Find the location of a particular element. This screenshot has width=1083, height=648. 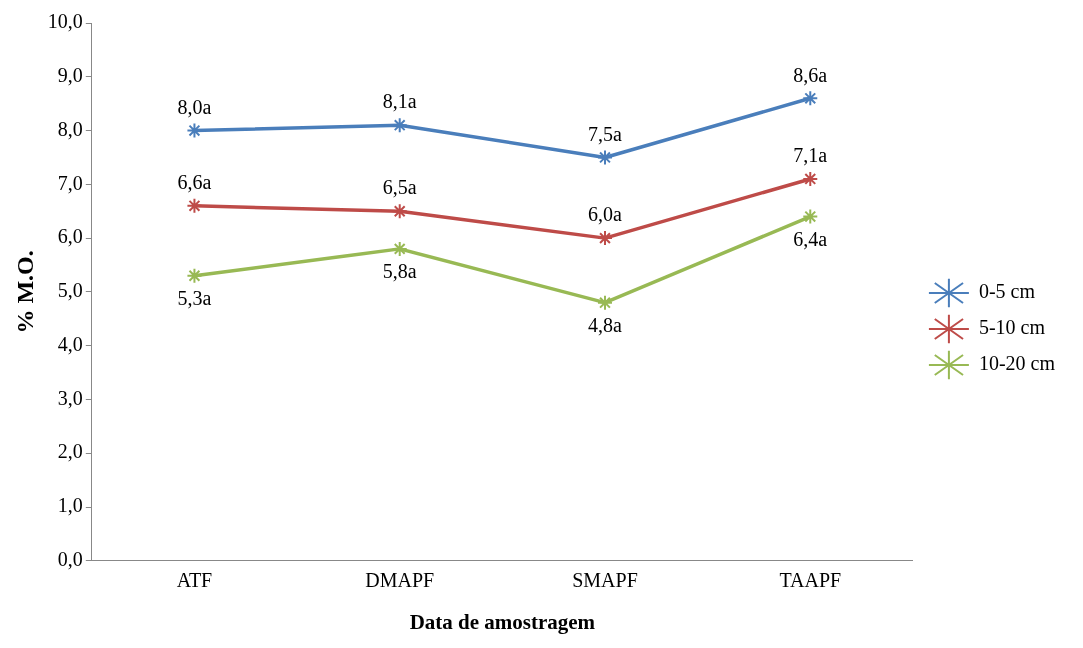

y-tick-label: 4,0 is located at coordinates (70, 343).